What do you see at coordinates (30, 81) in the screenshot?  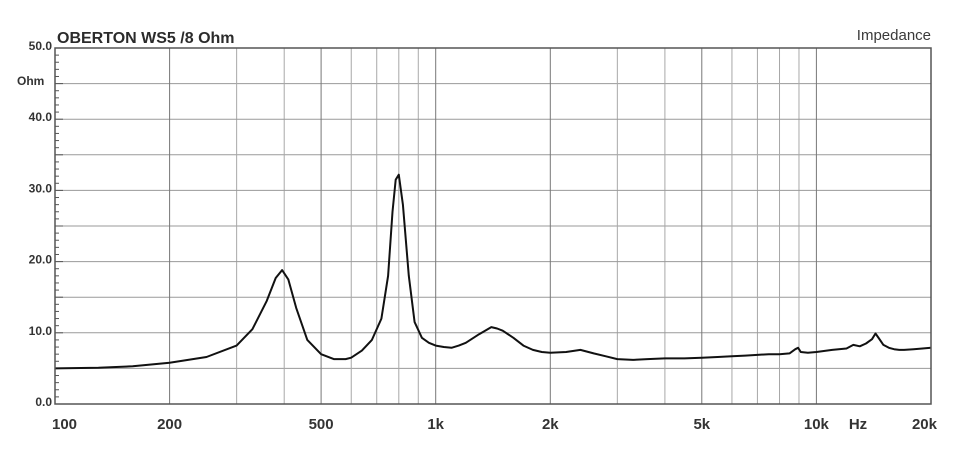 I see `y-axis-unit-label: Ohm` at bounding box center [30, 81].